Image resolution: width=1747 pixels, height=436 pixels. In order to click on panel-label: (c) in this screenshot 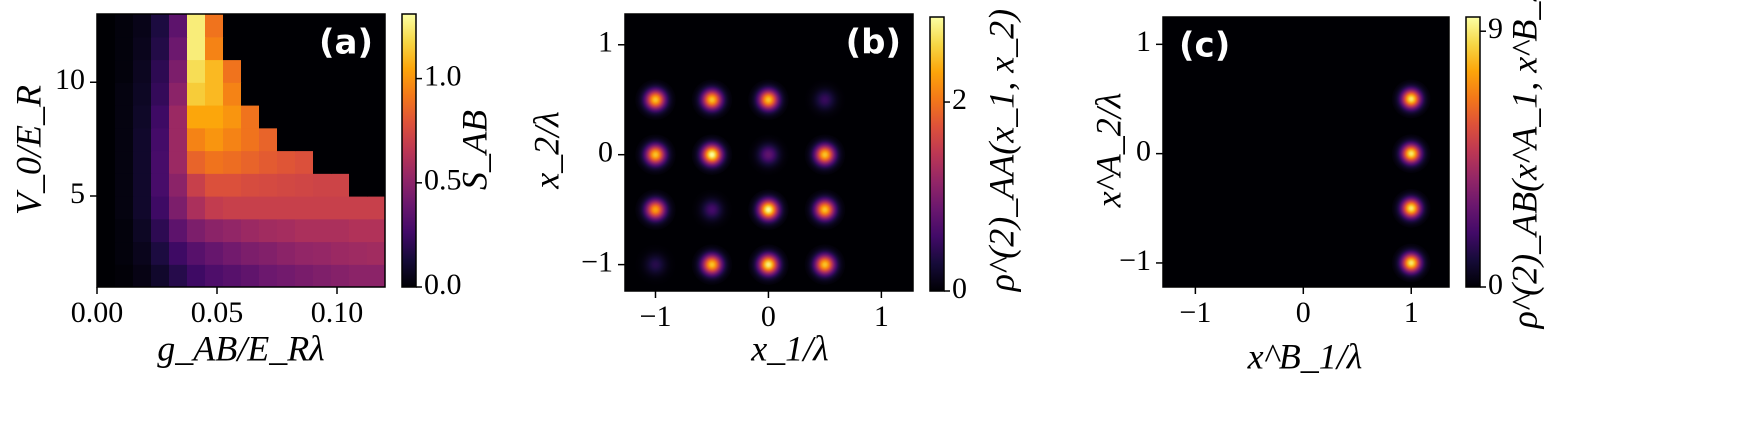, I will do `click(1204, 46)`.